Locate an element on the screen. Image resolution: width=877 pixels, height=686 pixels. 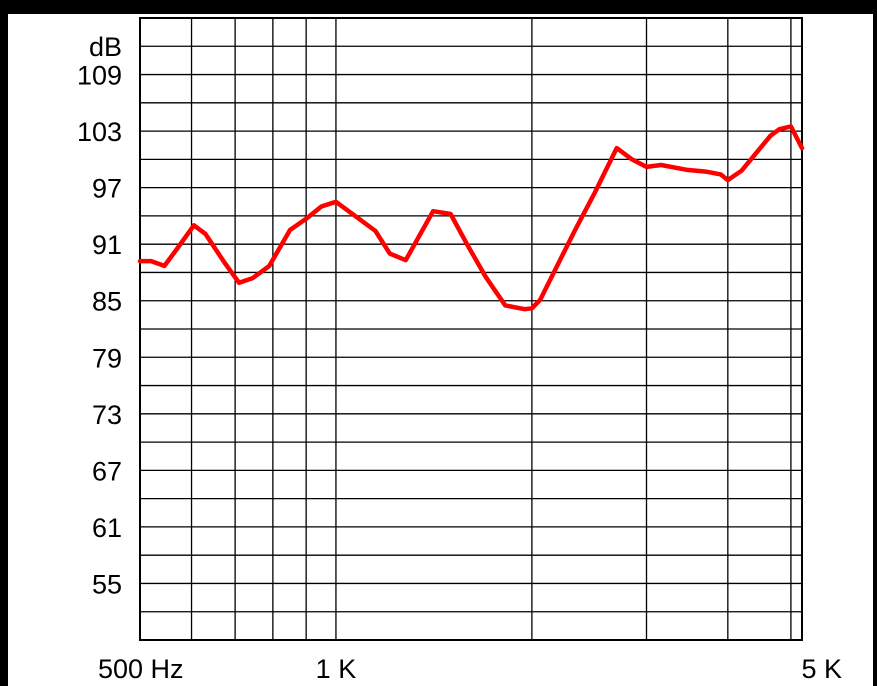
y-tick-label: 67 is located at coordinates (107, 471).